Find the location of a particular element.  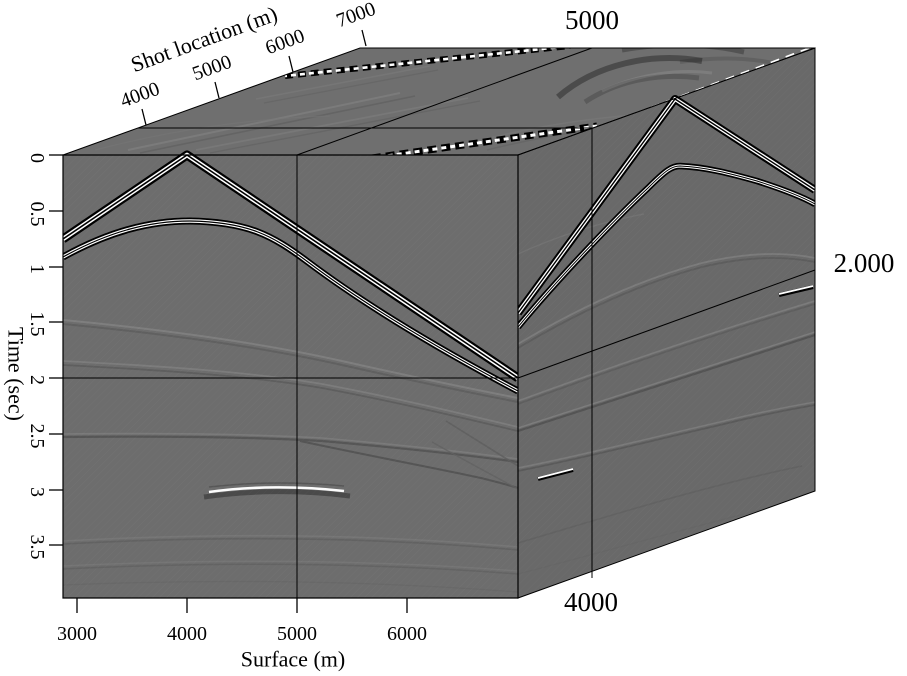

seismic-event-light-arc is located at coordinates (657, 81).